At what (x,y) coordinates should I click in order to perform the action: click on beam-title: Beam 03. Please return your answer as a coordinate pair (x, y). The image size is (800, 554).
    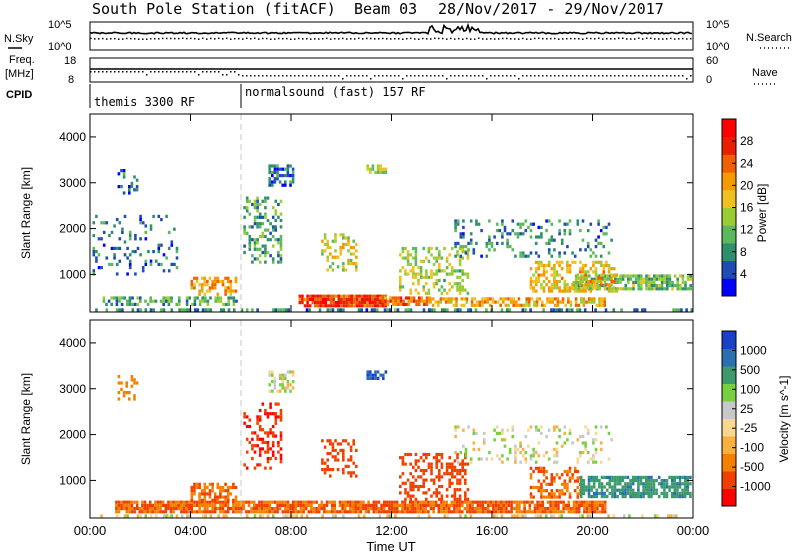
    Looking at the image, I should click on (385, 9).